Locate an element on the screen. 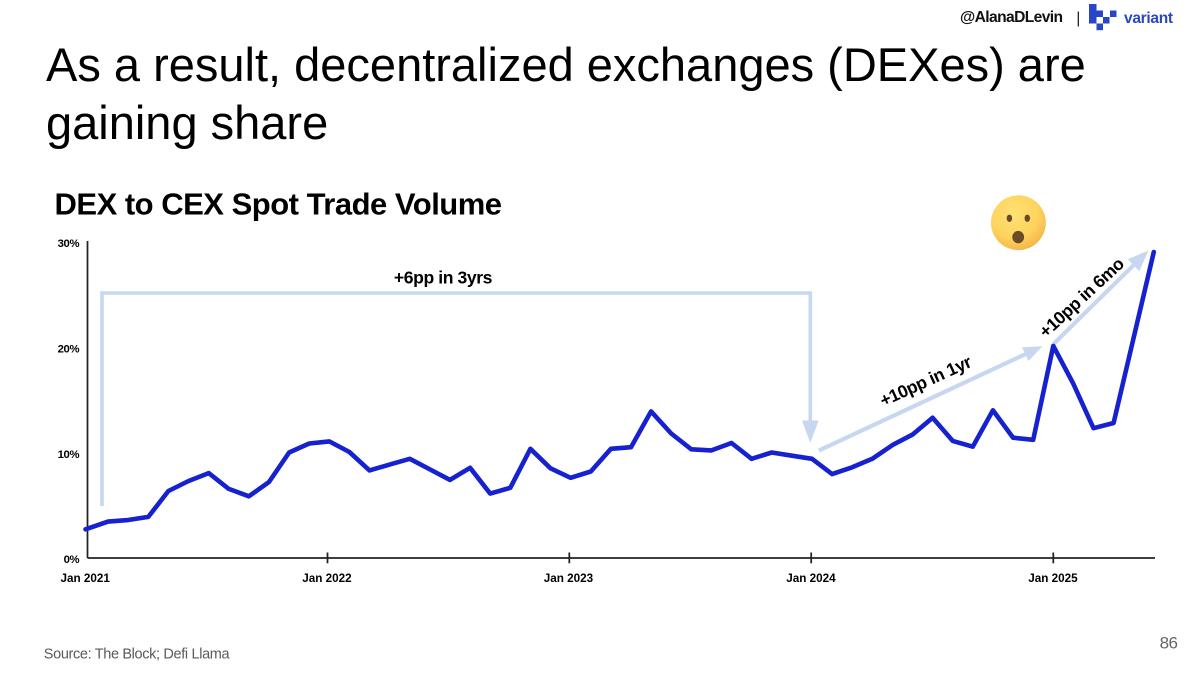 The image size is (1200, 677). svg-text: Jan 2022 is located at coordinates (327, 578).